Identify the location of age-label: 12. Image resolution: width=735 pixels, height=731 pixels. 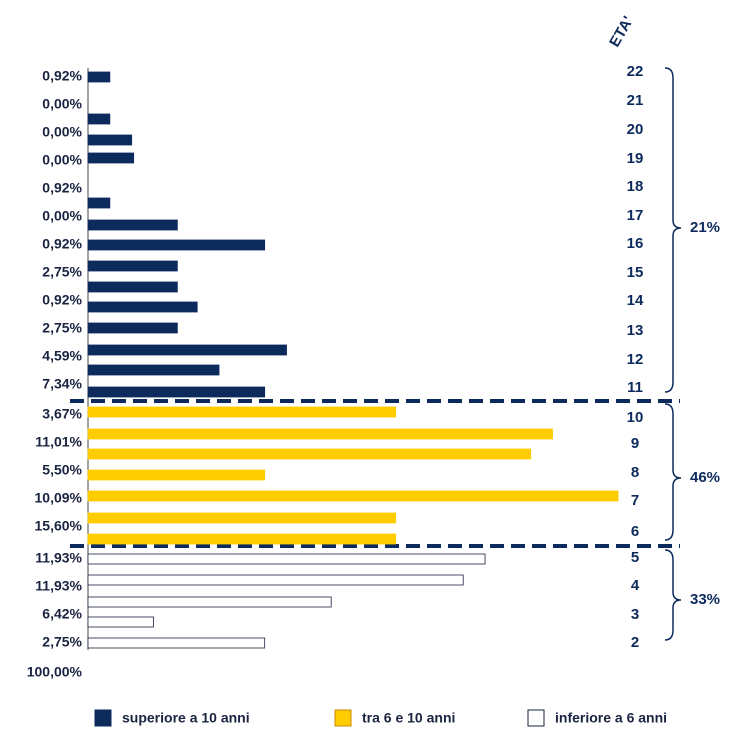
(635, 359).